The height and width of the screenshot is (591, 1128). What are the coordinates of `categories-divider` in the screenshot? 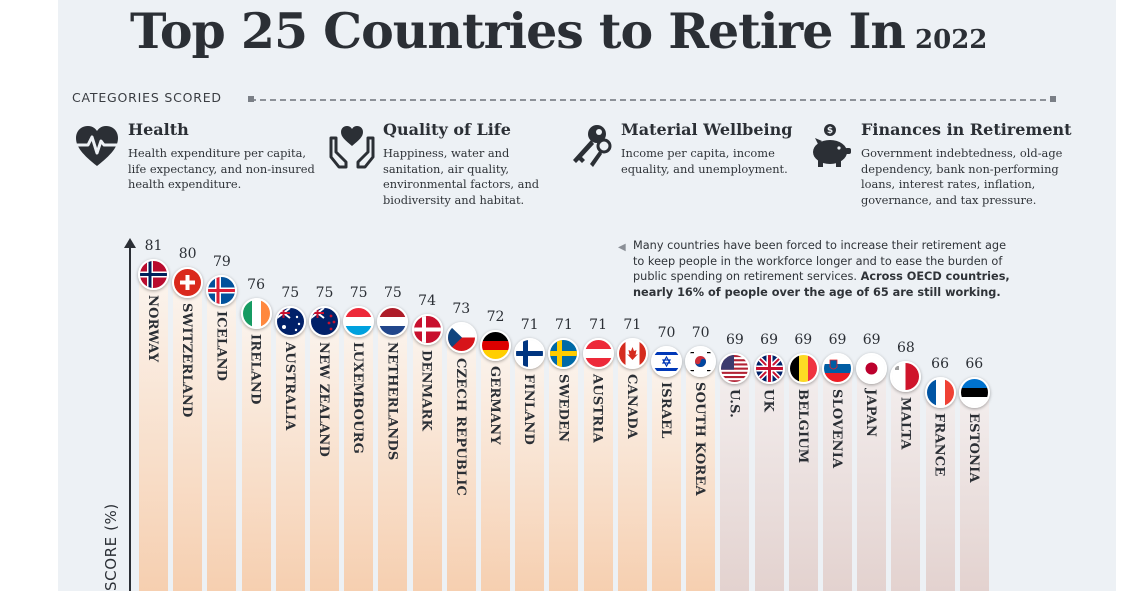 It's located at (653, 100).